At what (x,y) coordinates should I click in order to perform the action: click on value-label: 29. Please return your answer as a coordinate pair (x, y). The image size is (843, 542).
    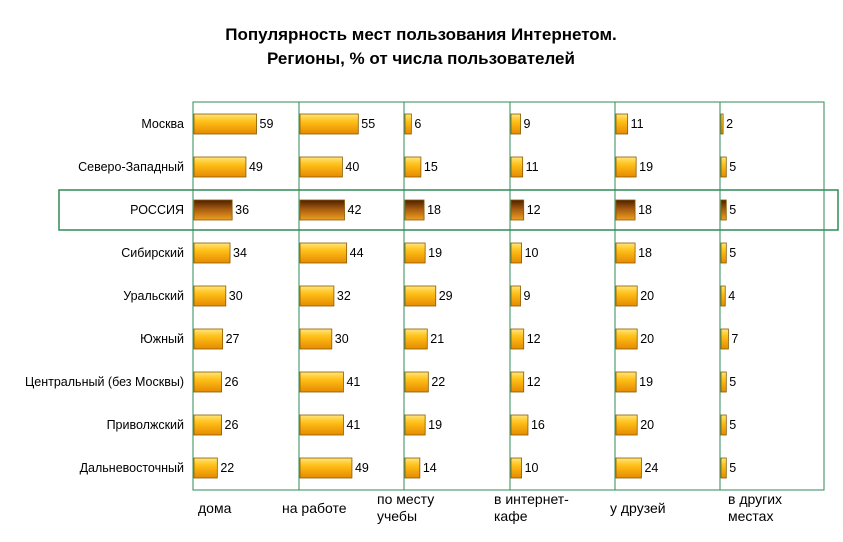
    Looking at the image, I should click on (446, 296).